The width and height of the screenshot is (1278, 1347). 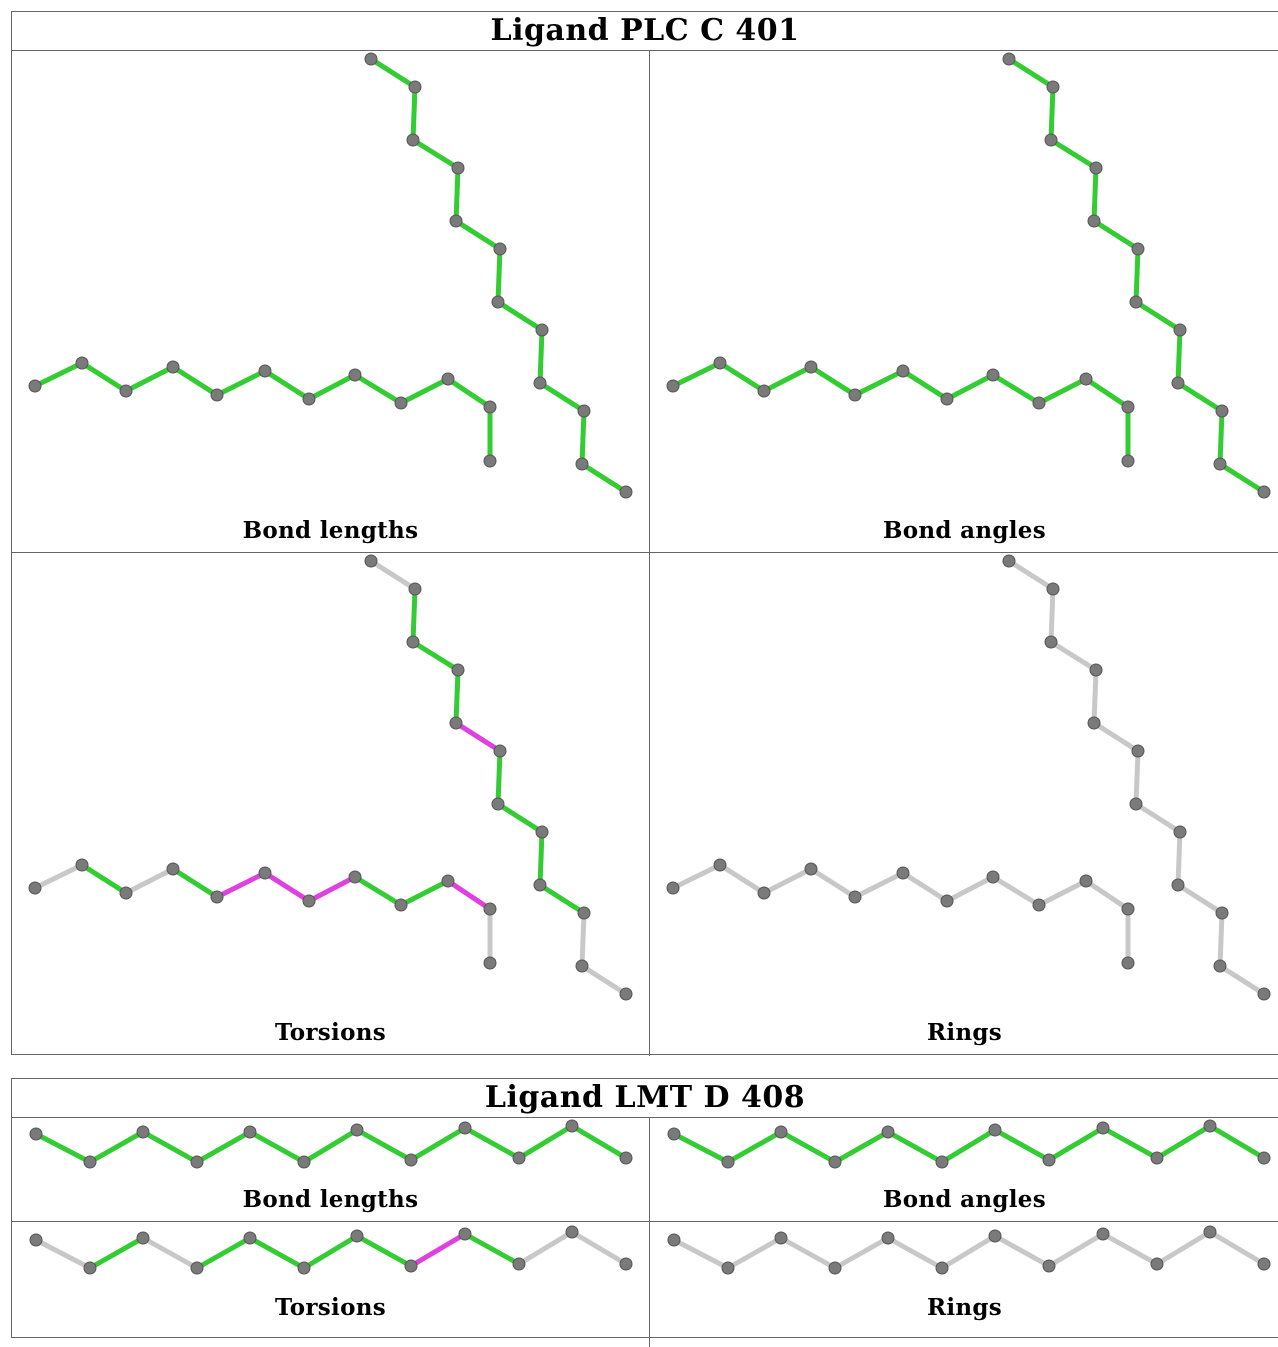 What do you see at coordinates (645, 1097) in the screenshot?
I see `panel-title: Ligand LMT D 408` at bounding box center [645, 1097].